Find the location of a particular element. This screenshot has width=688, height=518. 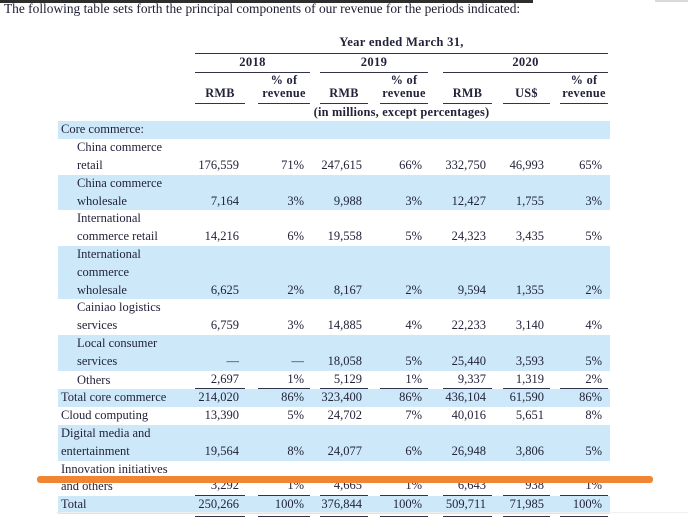

year-header-row: 2018 2019 2020 is located at coordinates (334, 63).